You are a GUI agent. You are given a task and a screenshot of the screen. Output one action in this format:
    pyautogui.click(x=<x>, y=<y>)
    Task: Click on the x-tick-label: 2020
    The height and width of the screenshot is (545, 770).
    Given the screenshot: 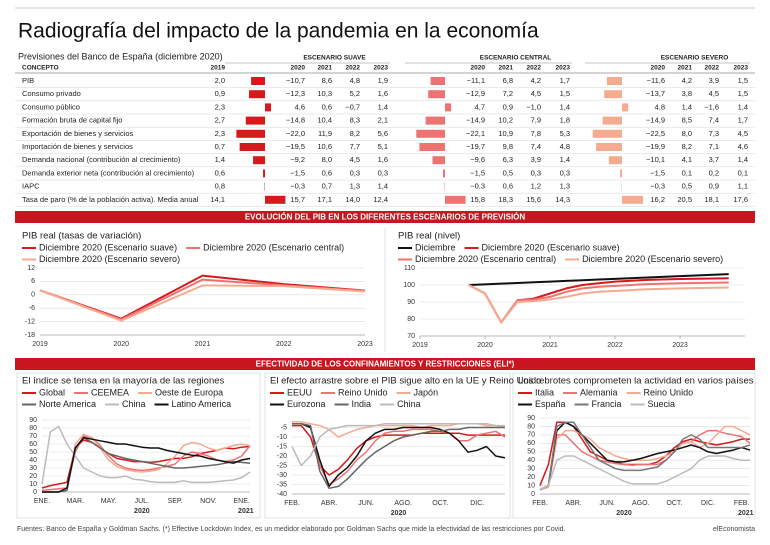 What is the action you would take?
    pyautogui.click(x=485, y=345)
    